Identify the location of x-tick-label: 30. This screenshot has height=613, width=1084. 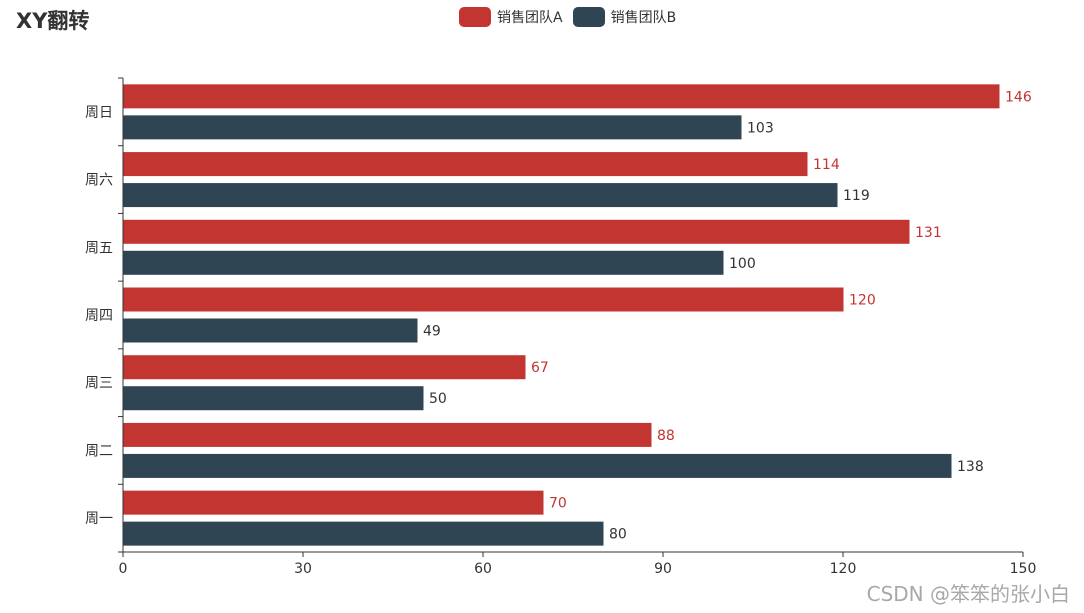
(303, 569).